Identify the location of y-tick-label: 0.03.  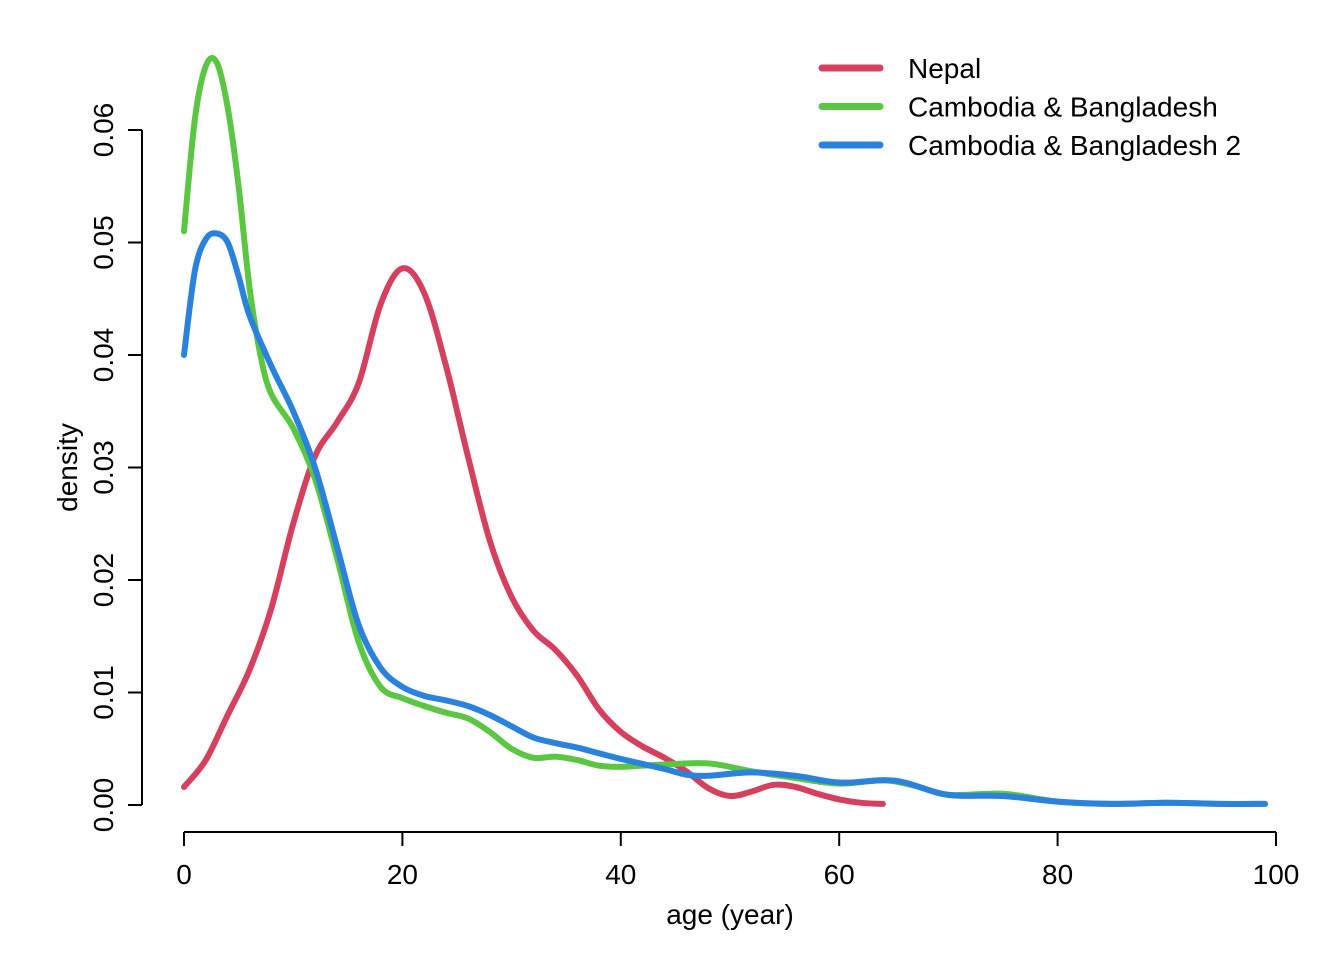
(103, 467).